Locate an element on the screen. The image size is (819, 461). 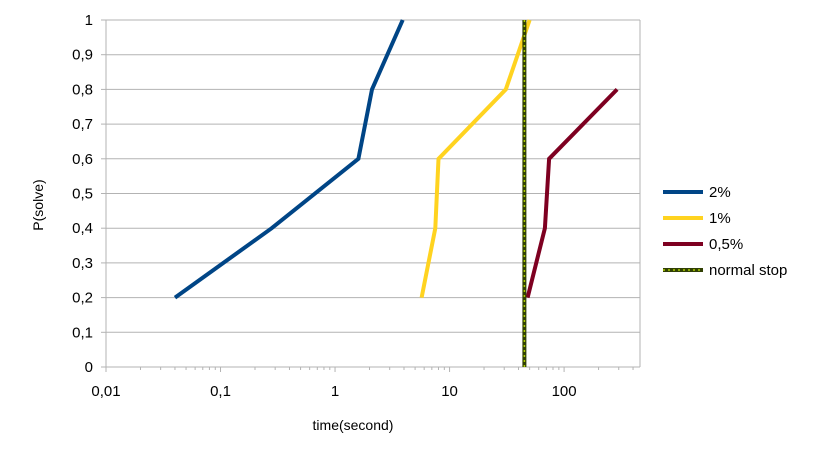
y-tick-label: 0,3 is located at coordinates (82, 263).